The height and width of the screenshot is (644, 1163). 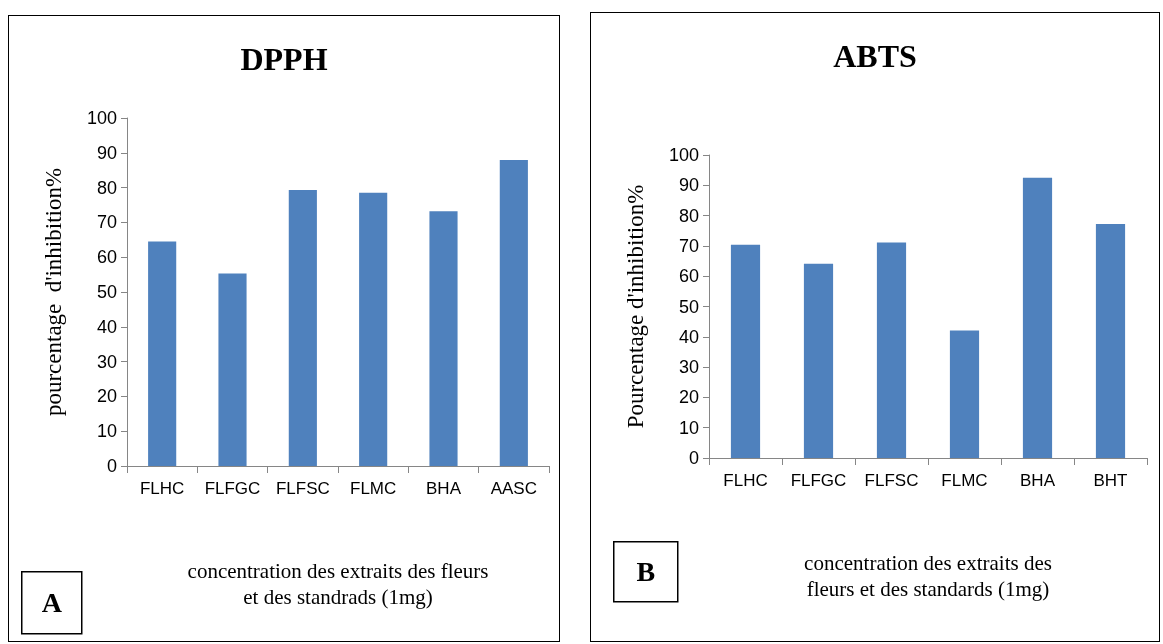 What do you see at coordinates (646, 572) in the screenshot?
I see `text: B` at bounding box center [646, 572].